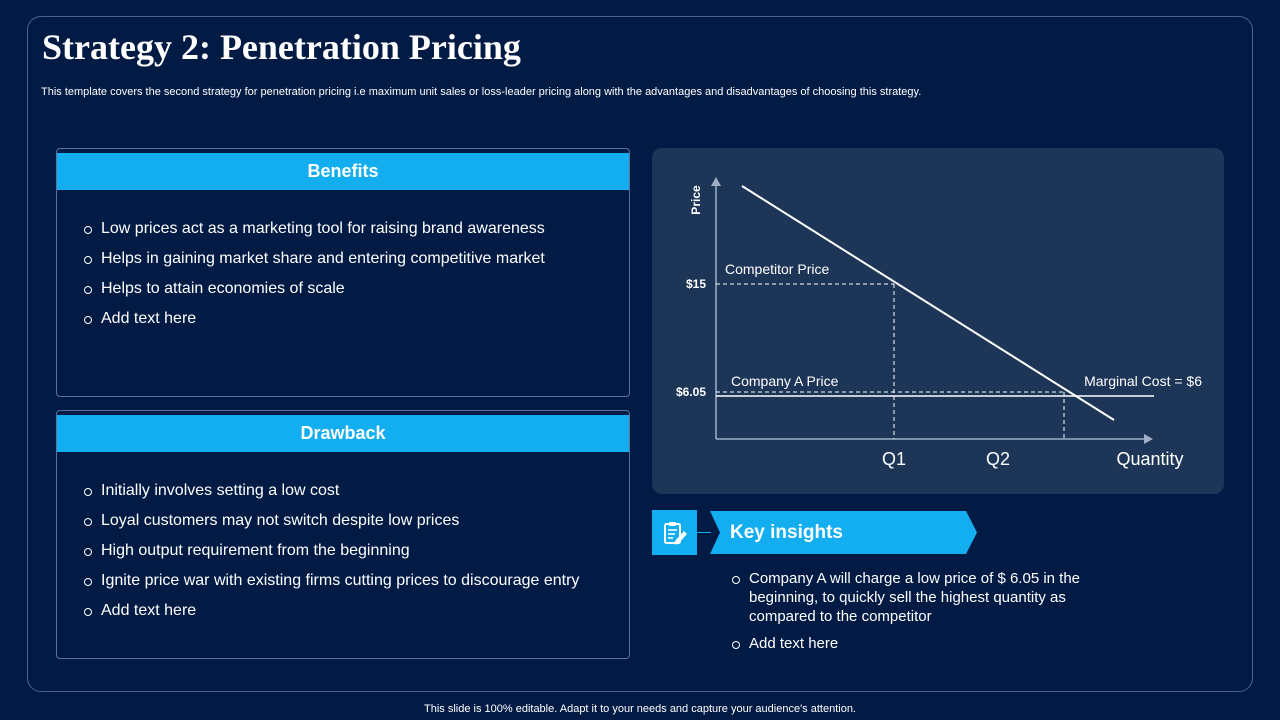 Image resolution: width=1280 pixels, height=720 pixels. What do you see at coordinates (331, 491) in the screenshot?
I see `drawback-item: Initially involves setting a low cost` at bounding box center [331, 491].